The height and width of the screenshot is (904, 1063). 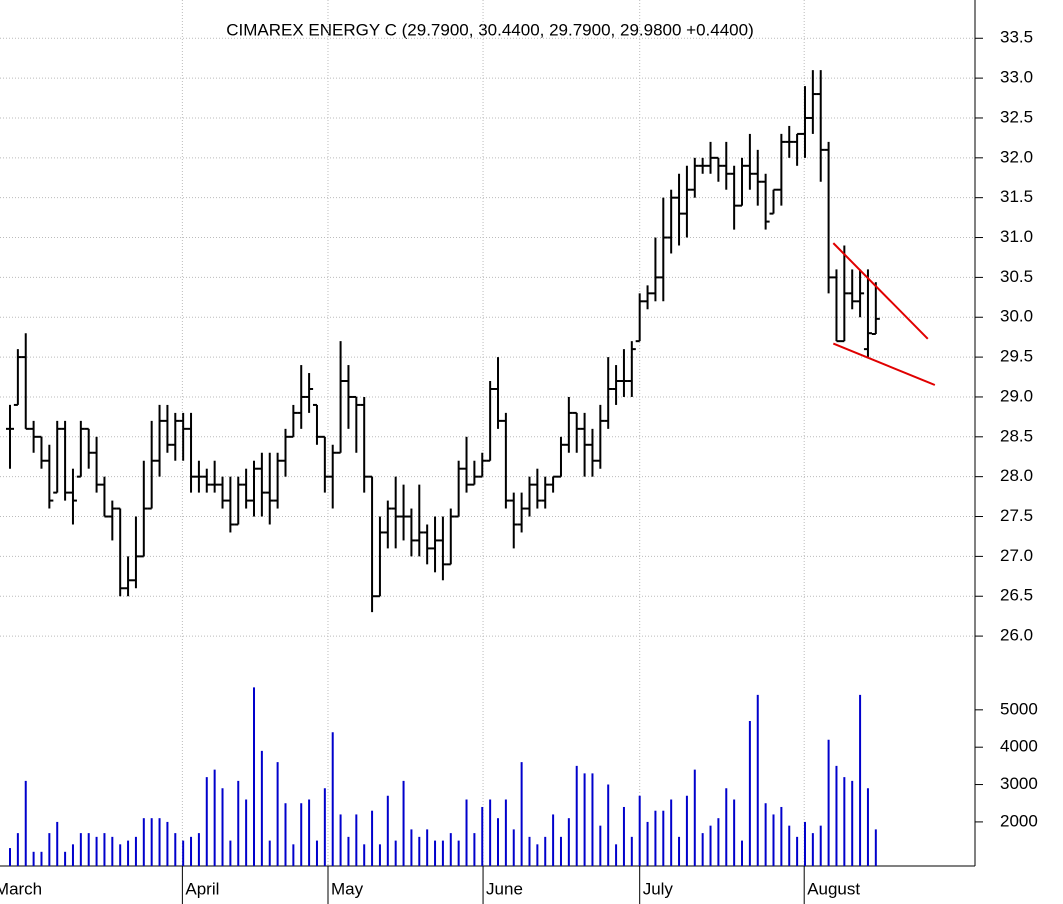 I want to click on y-tick-label: 32.5, so click(x=1016, y=116).